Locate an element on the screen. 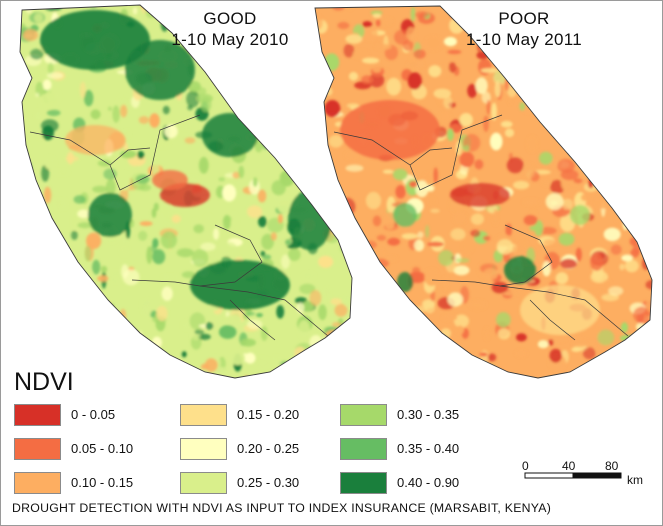  legend-label: 0.15 - 0.20 is located at coordinates (268, 414).